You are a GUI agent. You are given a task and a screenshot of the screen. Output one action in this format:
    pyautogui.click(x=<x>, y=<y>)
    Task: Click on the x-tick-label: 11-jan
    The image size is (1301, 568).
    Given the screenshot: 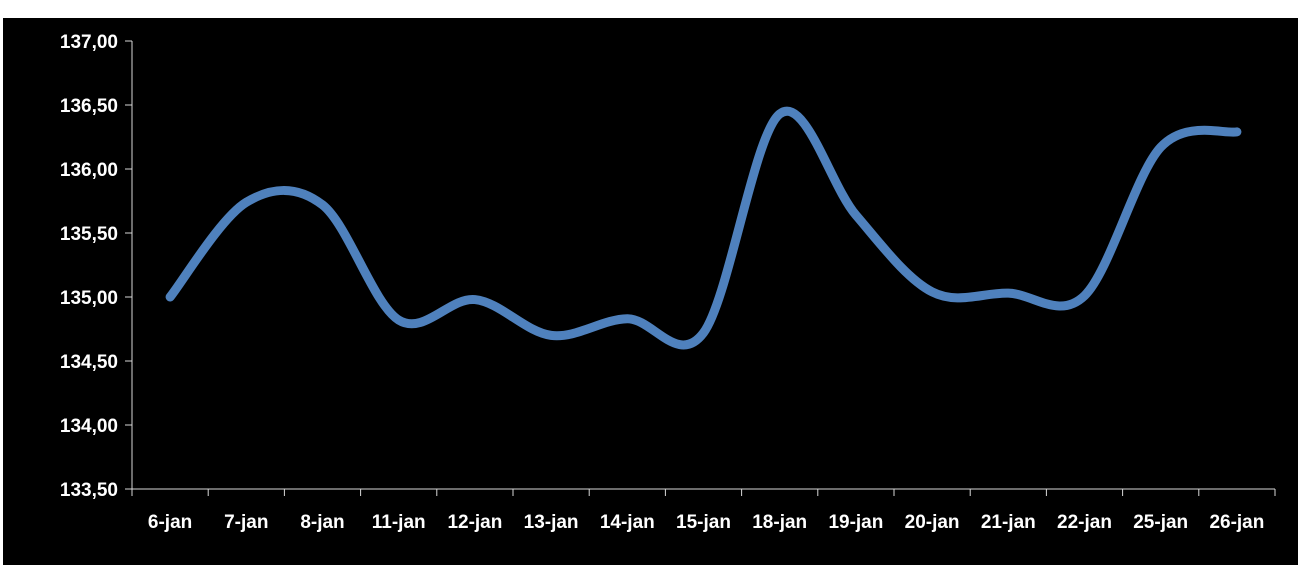 What is the action you would take?
    pyautogui.click(x=399, y=522)
    